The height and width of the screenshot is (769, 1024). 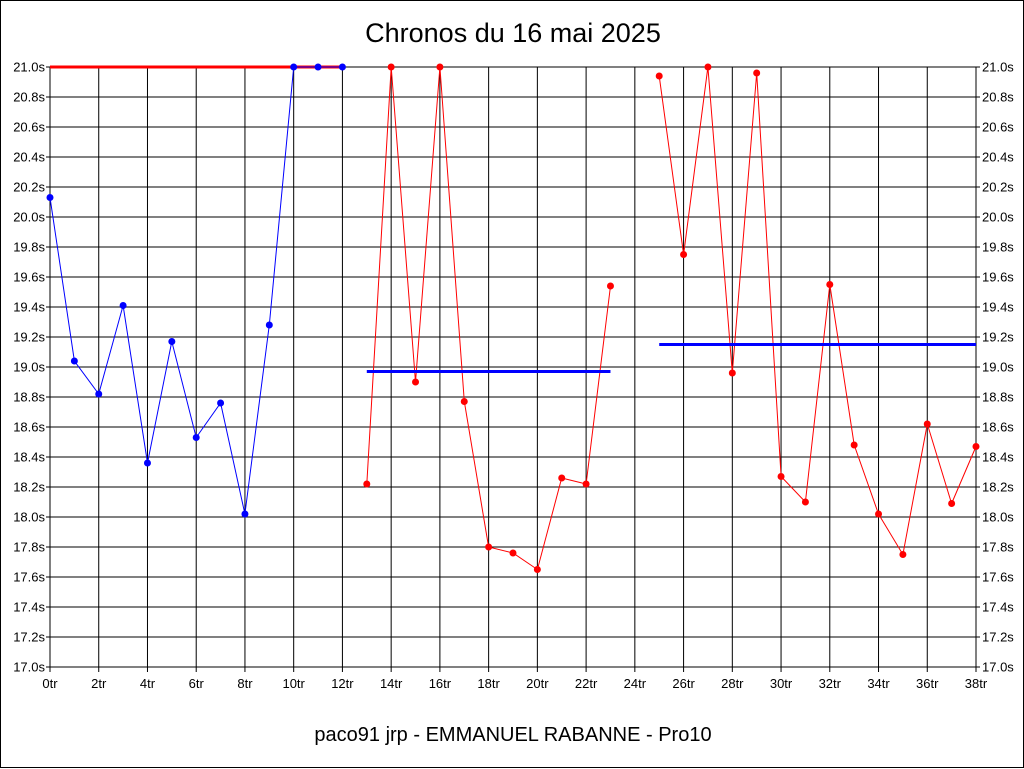 I want to click on x-tick-label: 6tr, so click(x=197, y=683).